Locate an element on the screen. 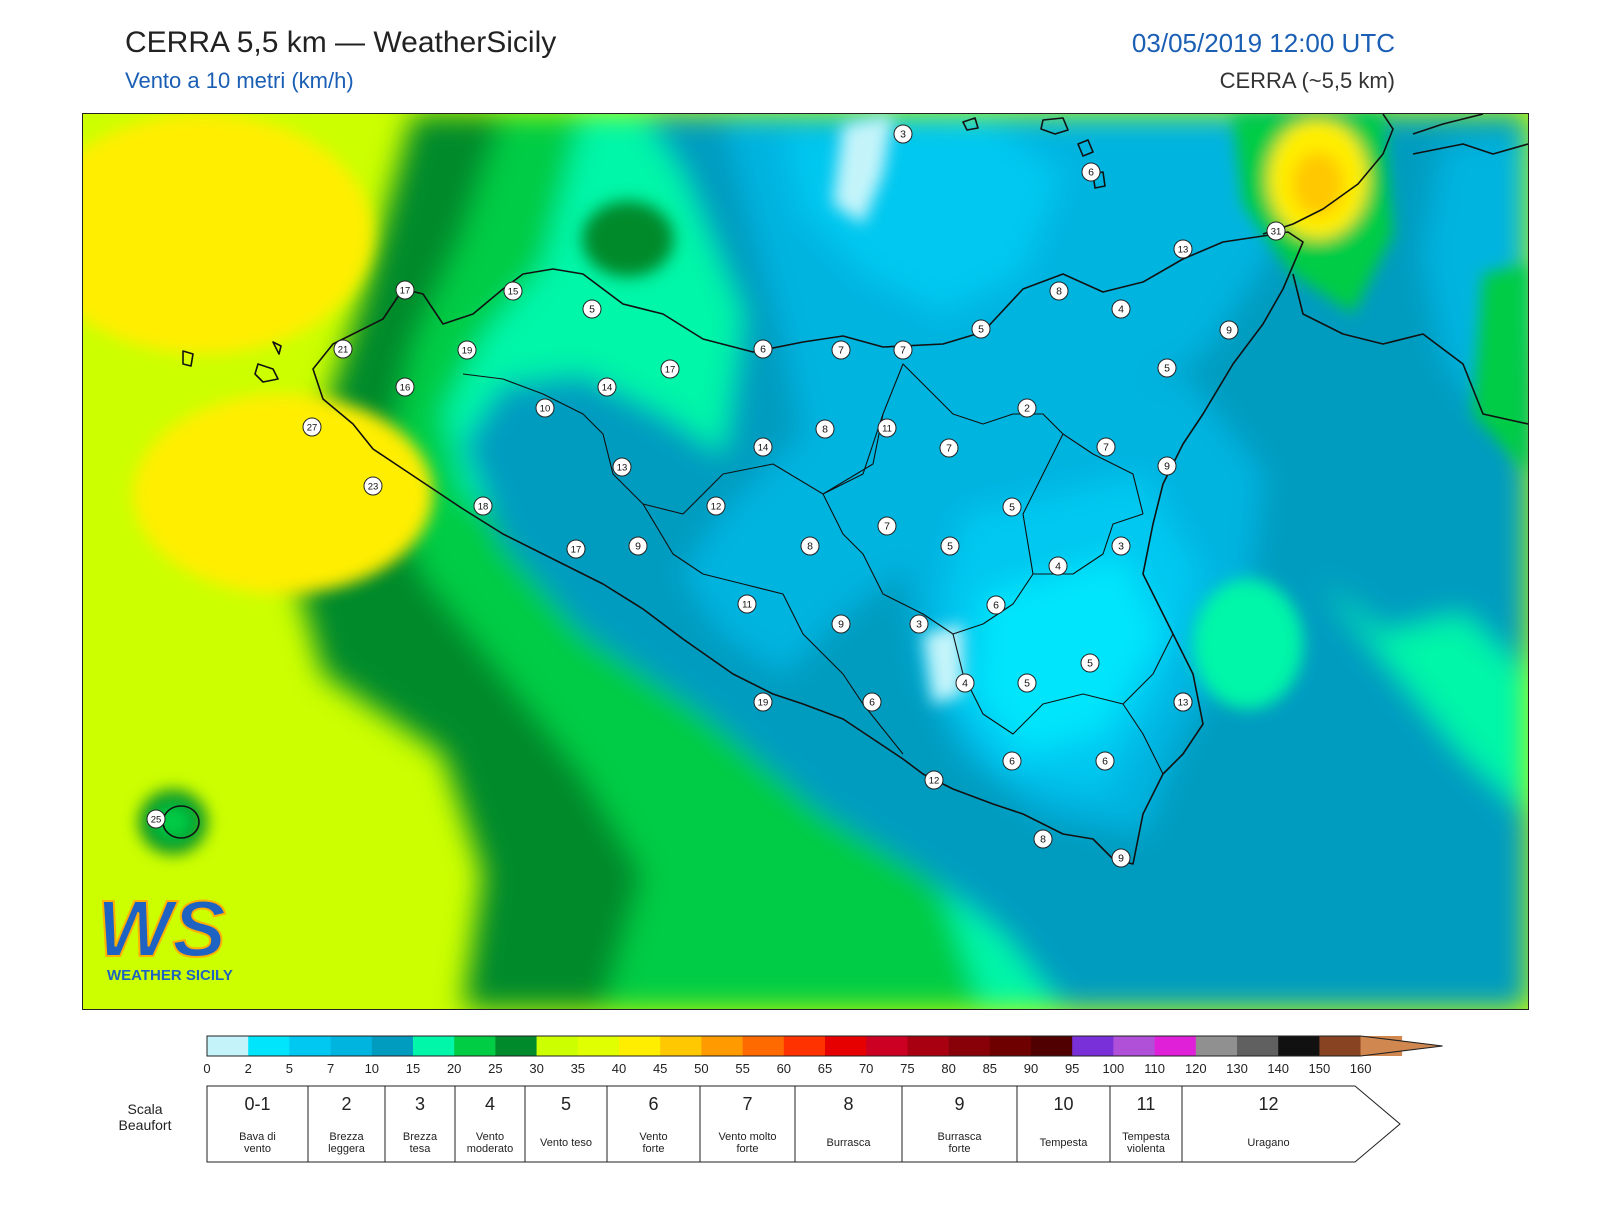  beaufort-title-line2: Beaufort is located at coordinates (145, 1125).